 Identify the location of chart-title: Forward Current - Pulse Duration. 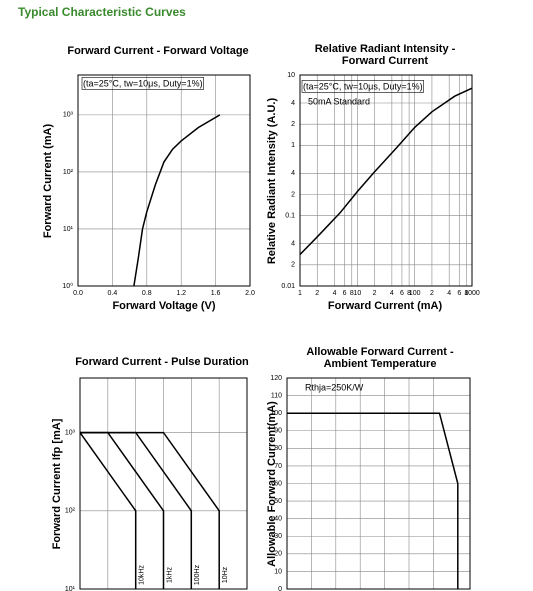
(162, 362).